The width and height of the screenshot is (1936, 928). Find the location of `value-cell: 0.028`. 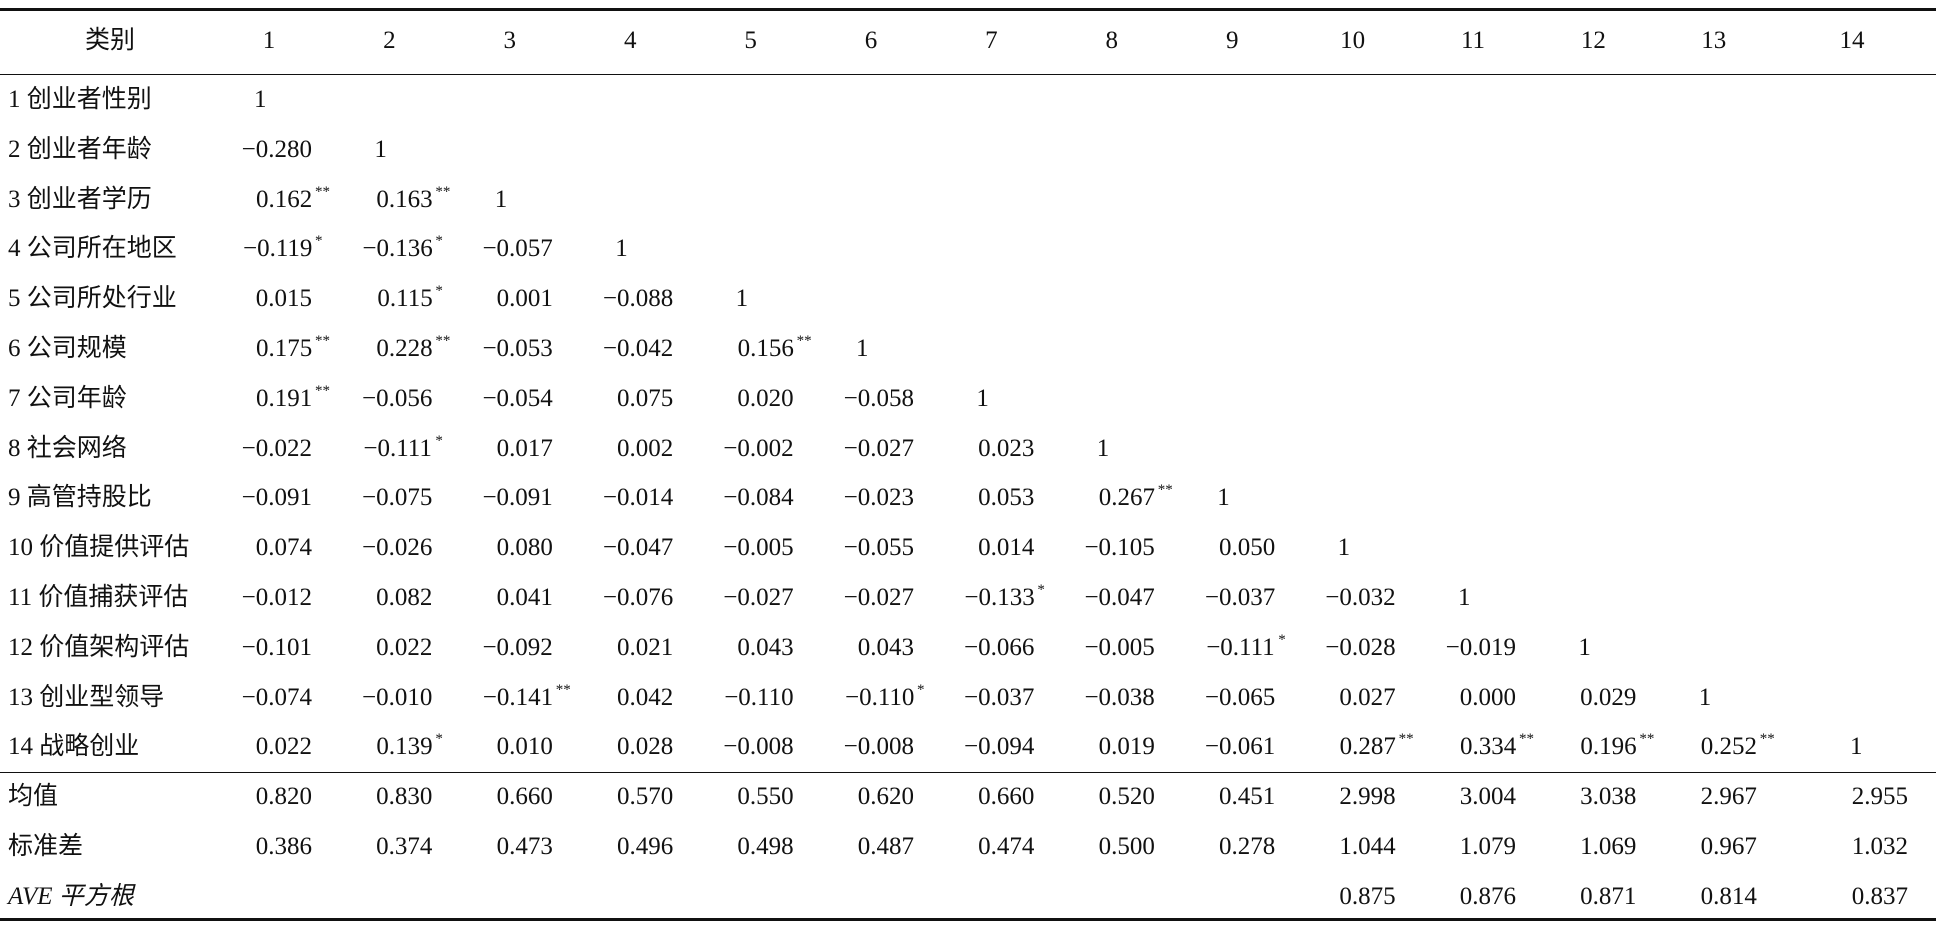

value-cell: 0.028 is located at coordinates (645, 747).